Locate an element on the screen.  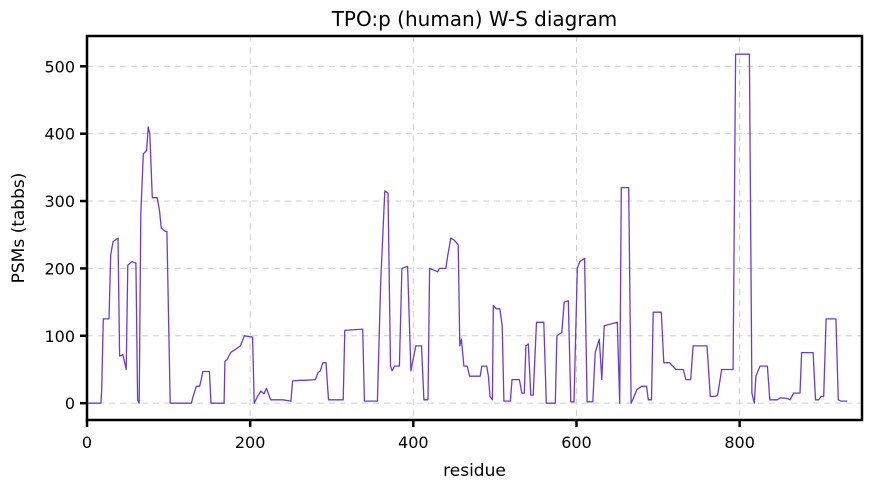
chart-title: TPO:p (human) W-S diagram is located at coordinates (474, 19).